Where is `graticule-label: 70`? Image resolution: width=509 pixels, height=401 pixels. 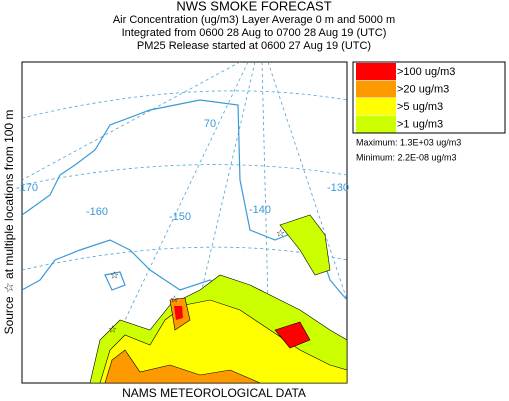 graticule-label: 70 is located at coordinates (210, 124).